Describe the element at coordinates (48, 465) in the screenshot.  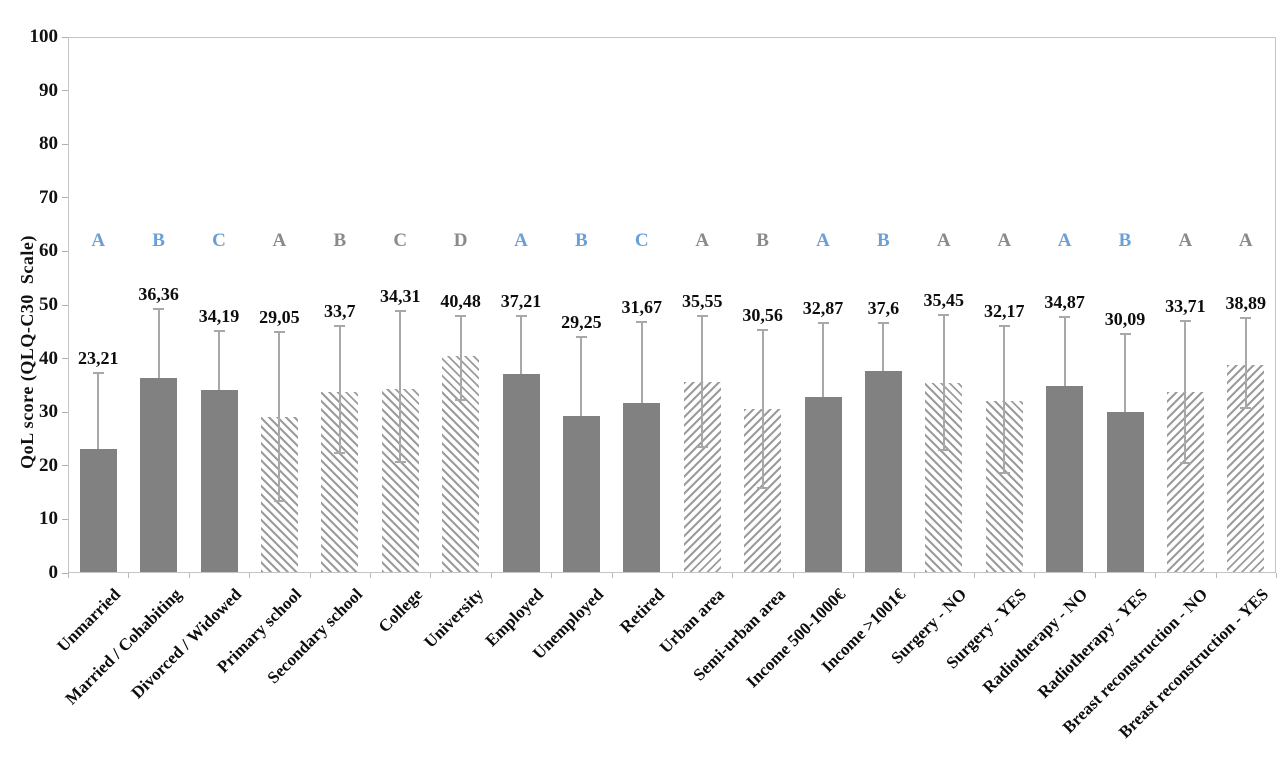
I see `y-tick-label: 20` at that location.